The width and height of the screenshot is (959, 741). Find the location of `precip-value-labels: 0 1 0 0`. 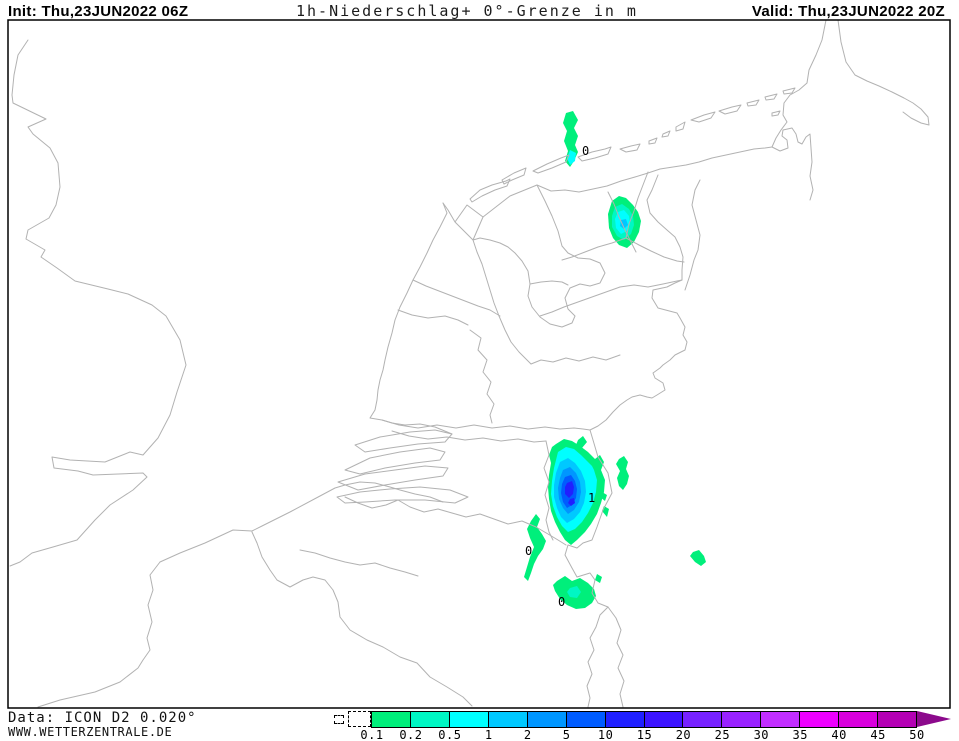

precip-value-labels: 0 1 0 0 is located at coordinates (560, 376).